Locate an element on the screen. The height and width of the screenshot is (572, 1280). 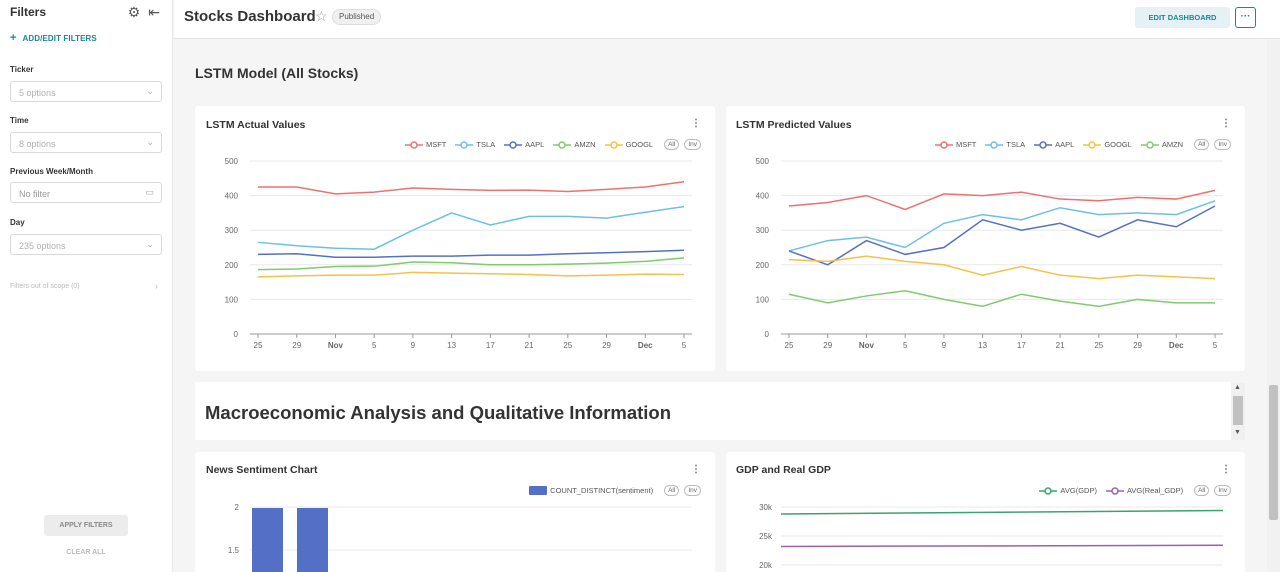
legend-item: AVG(Real_GDP) is located at coordinates (1144, 490).